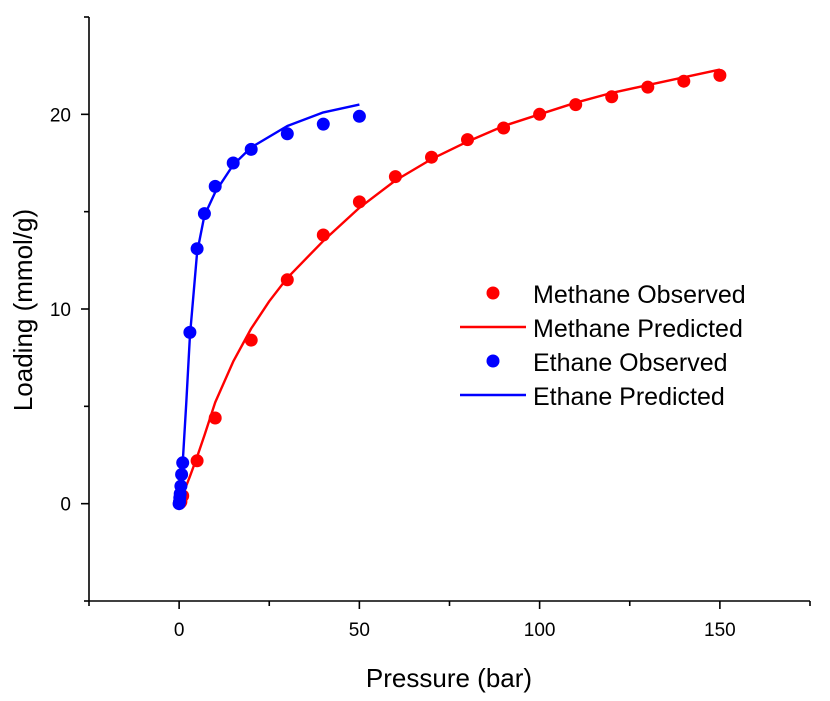 The width and height of the screenshot is (830, 701). Describe the element at coordinates (493, 361) in the screenshot. I see `legend-marker-ethane-observed` at that location.